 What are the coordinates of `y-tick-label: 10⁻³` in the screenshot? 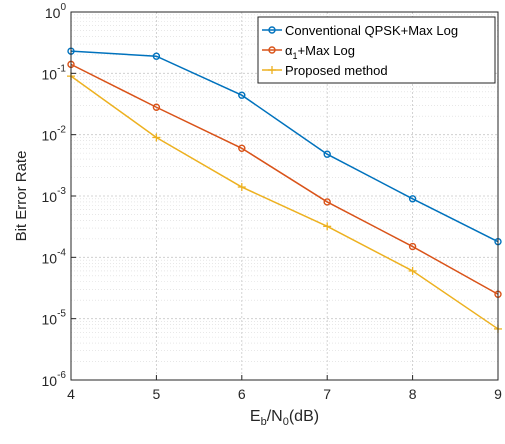 It's located at (54, 195).